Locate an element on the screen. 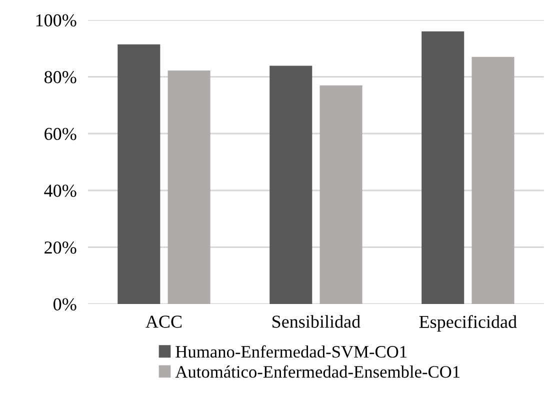 This screenshot has height=403, width=545. y-tick-label: 60% is located at coordinates (60, 134).